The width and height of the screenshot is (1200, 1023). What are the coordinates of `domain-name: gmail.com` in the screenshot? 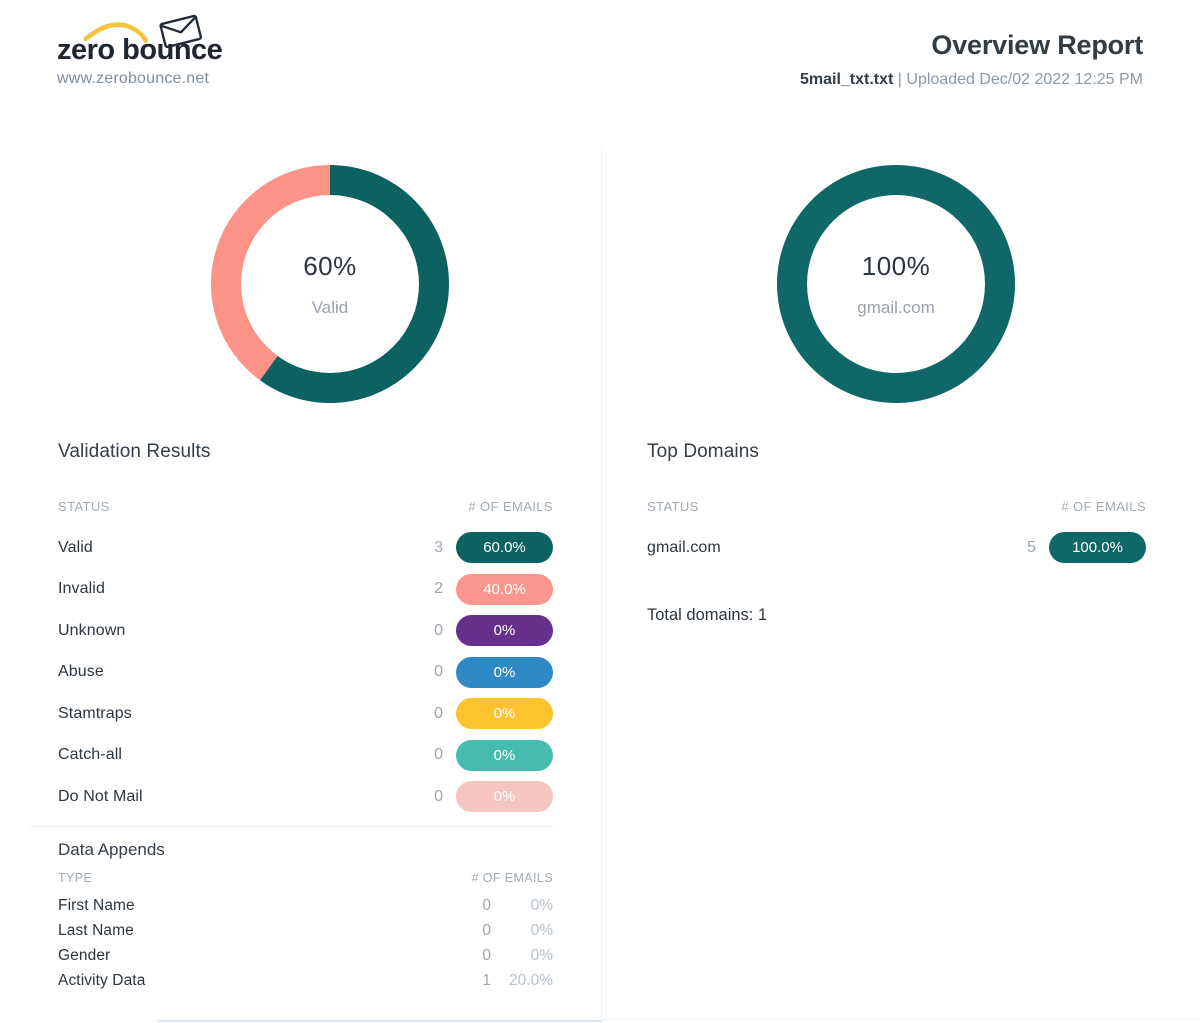 It's located at (684, 547).